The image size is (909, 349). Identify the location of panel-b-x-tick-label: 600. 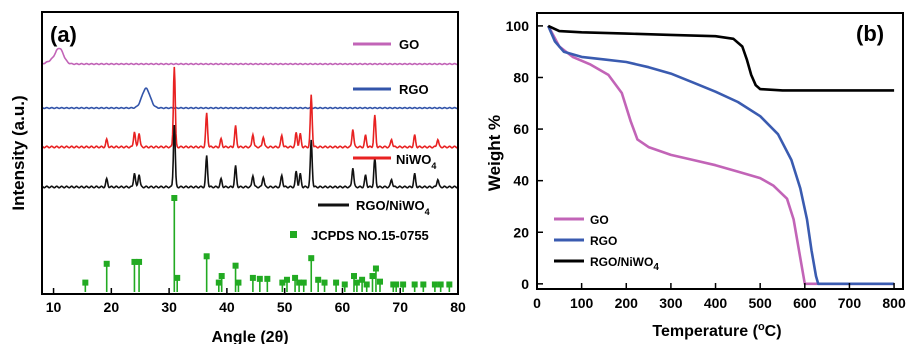
(805, 303).